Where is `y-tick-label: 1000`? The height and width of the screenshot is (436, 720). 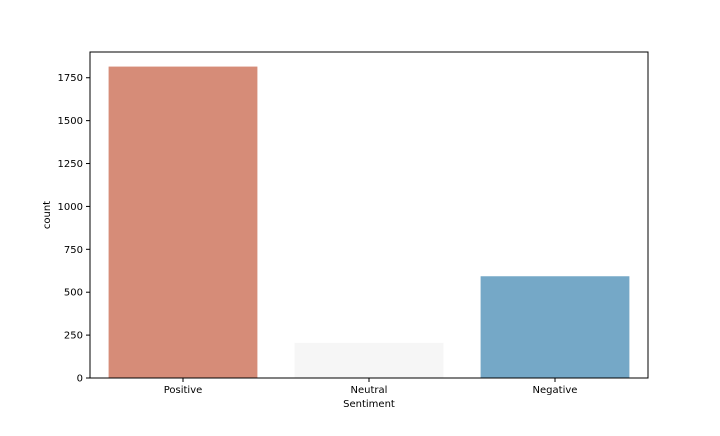 y-tick-label: 1000 is located at coordinates (70, 207).